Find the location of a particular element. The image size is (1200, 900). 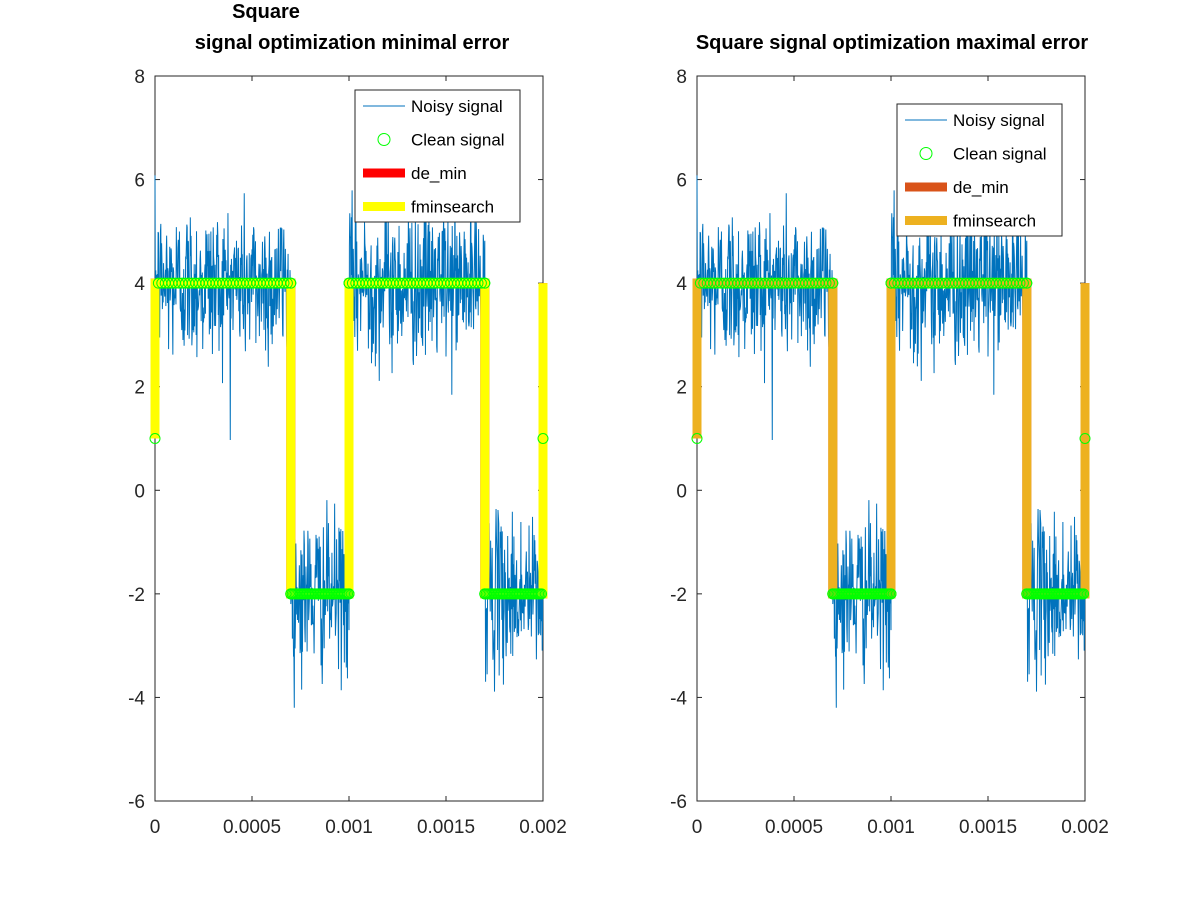

chart-title: signal optimization minimal error is located at coordinates (352, 43).